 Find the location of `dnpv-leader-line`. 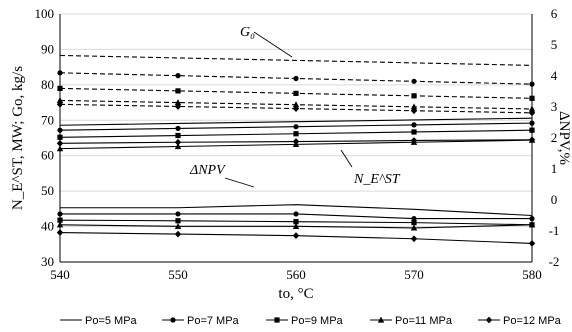

dnpv-leader-line is located at coordinates (239, 182).